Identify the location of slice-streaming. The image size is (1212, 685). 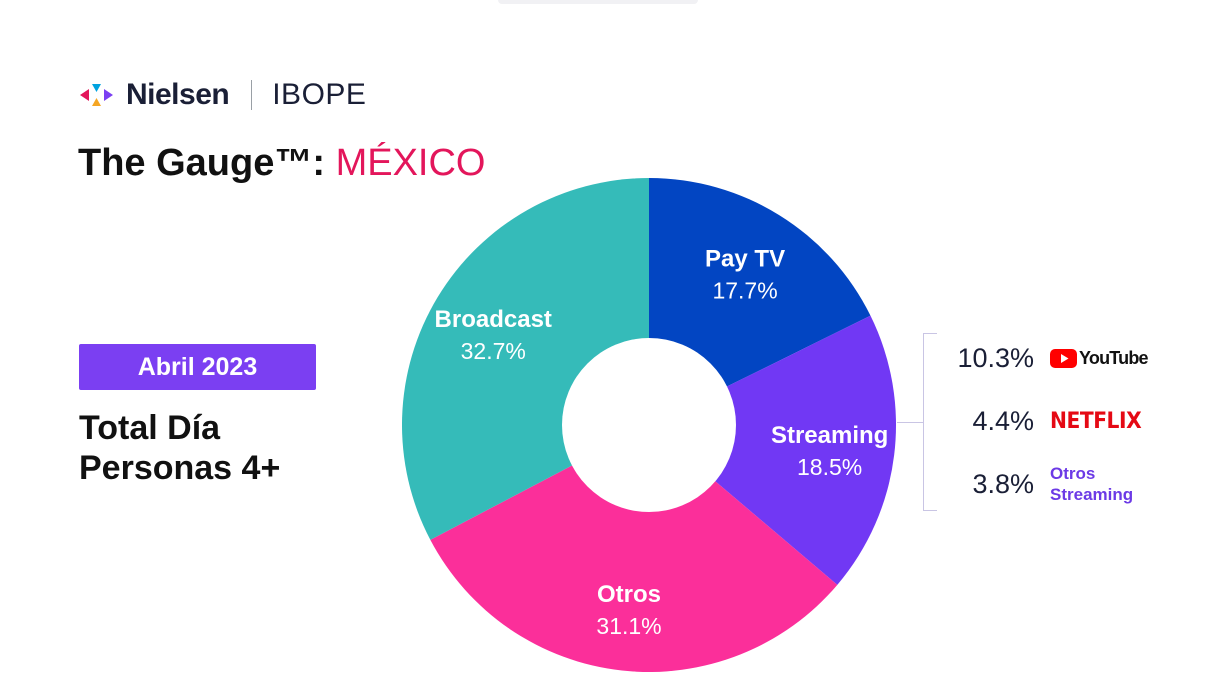
(773, 450).